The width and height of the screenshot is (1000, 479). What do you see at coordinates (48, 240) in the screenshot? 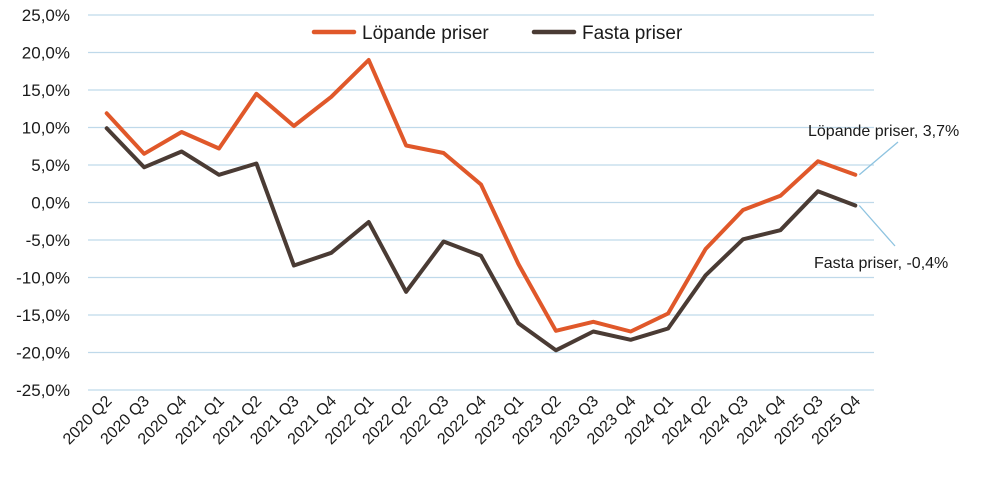
I see `y-tick-label: -5,0%` at bounding box center [48, 240].